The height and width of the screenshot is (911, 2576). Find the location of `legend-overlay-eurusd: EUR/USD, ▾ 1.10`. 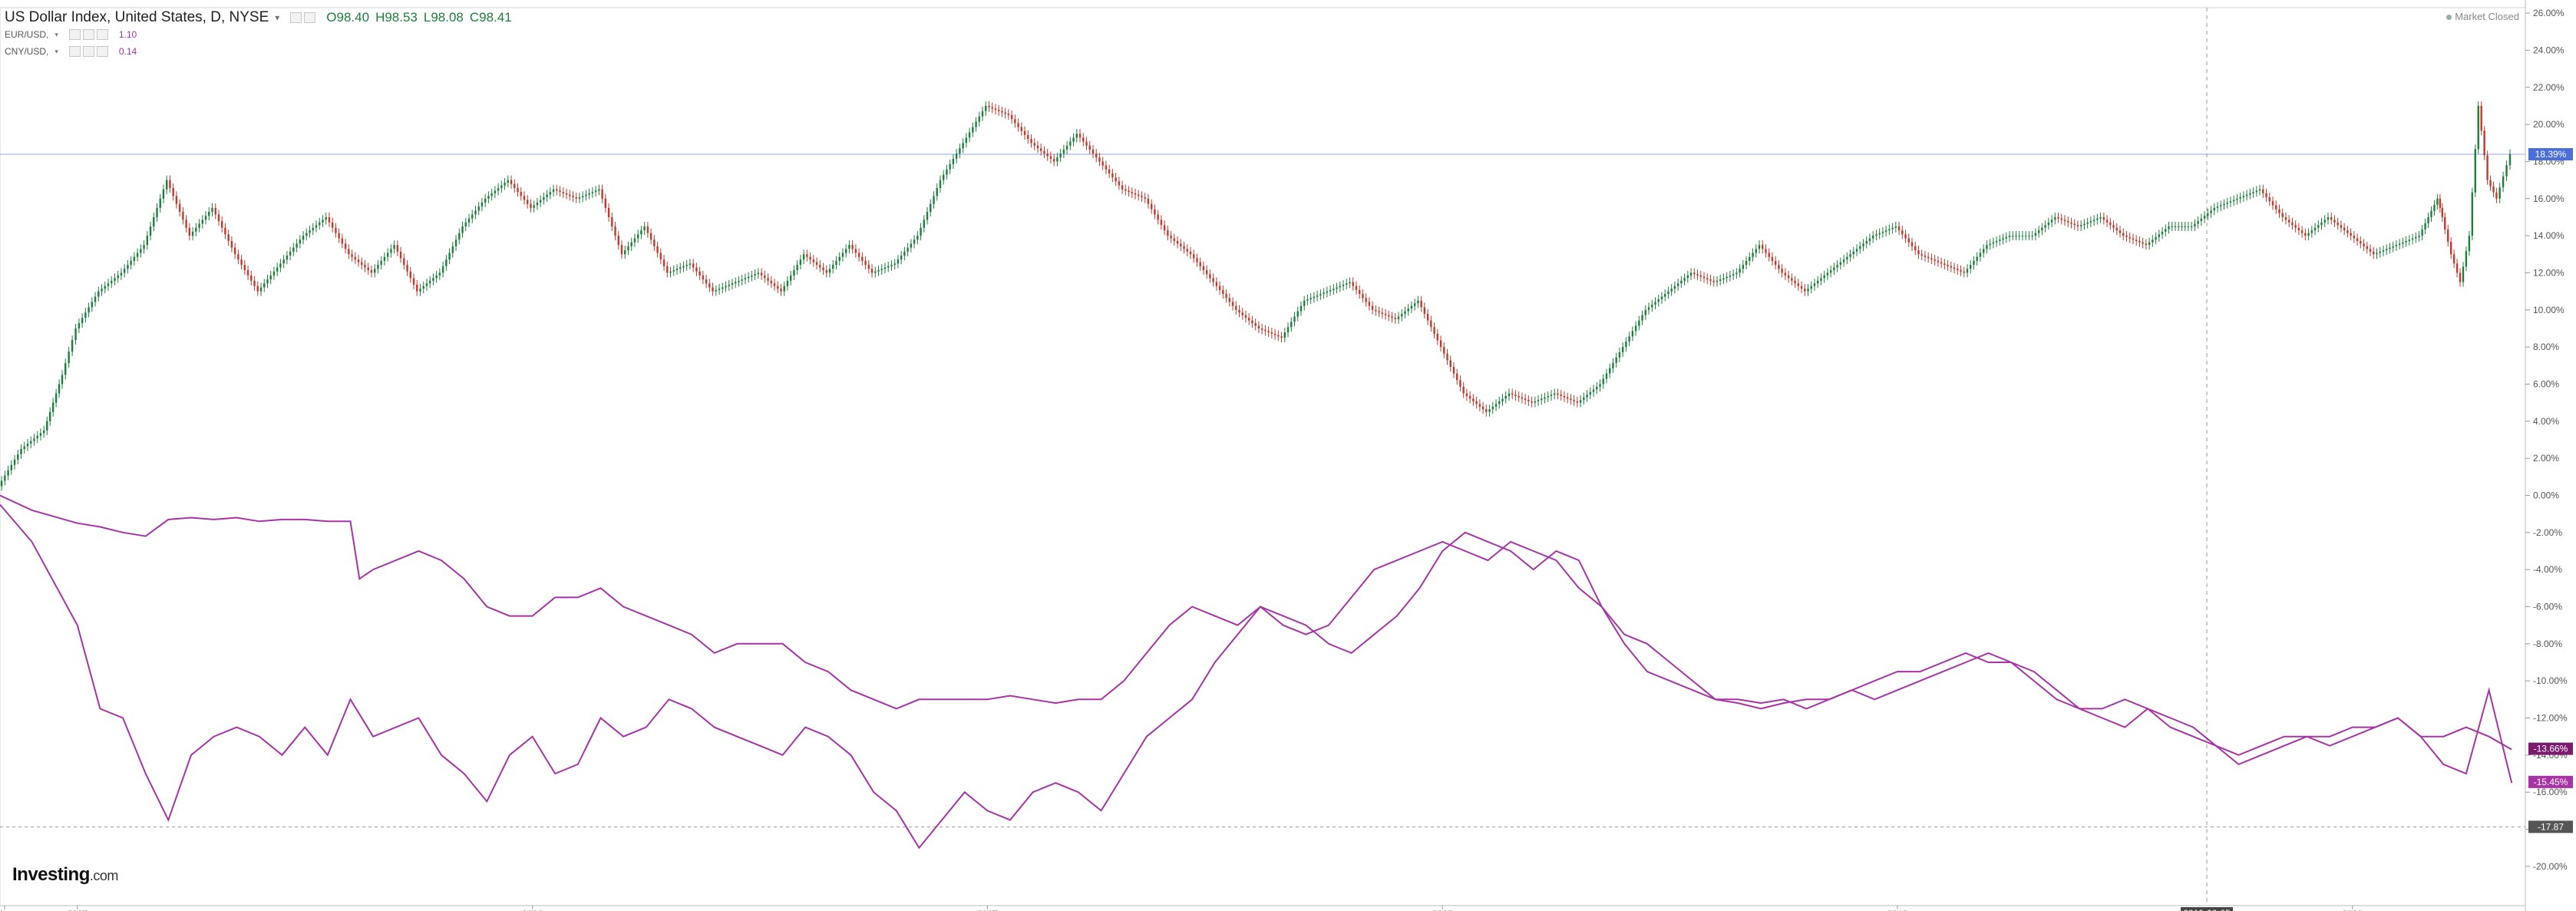

legend-overlay-eurusd: EUR/USD, ▾ 1.10 is located at coordinates (258, 34).